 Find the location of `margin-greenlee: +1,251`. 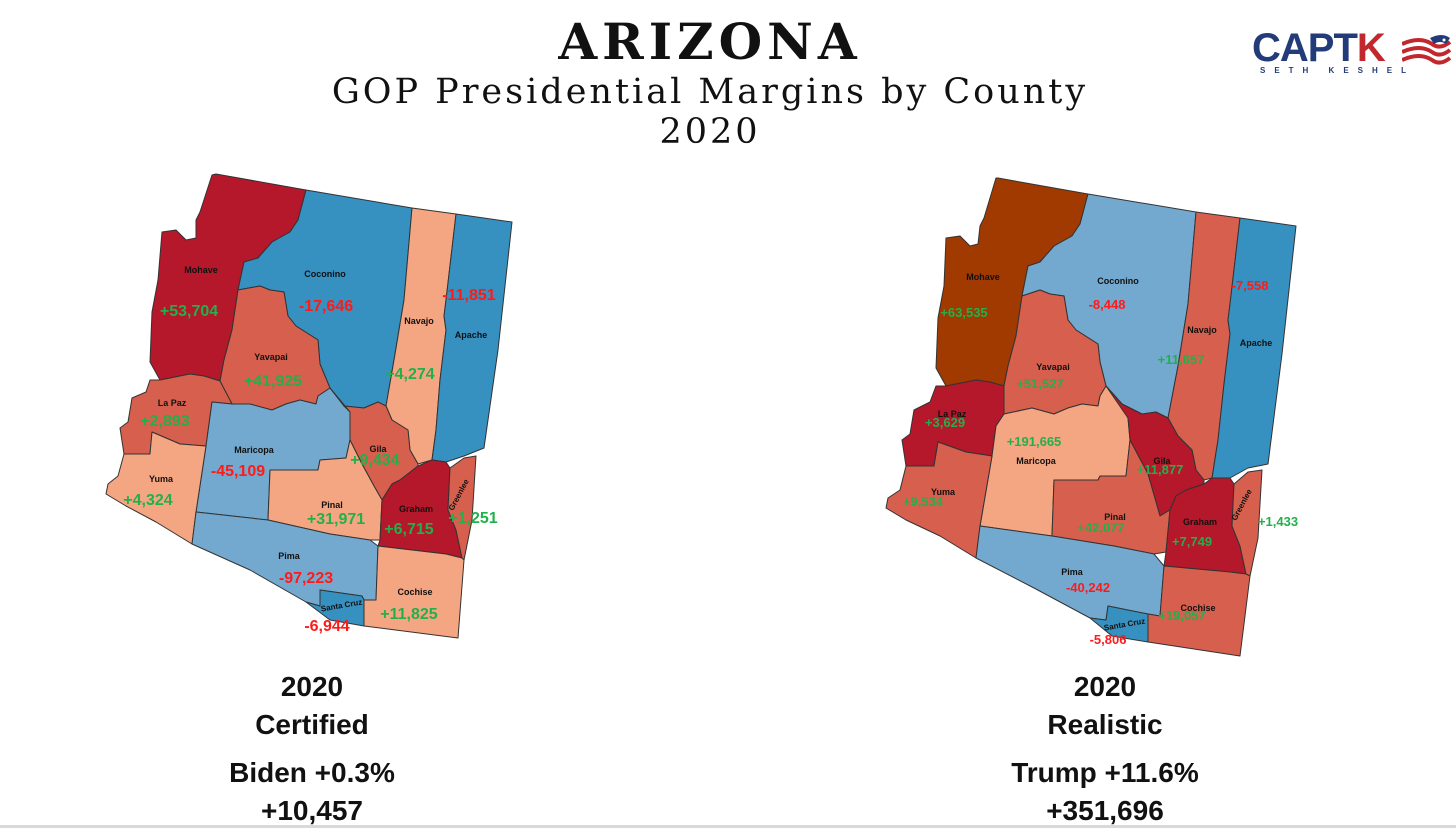

margin-greenlee: +1,251 is located at coordinates (472, 518).